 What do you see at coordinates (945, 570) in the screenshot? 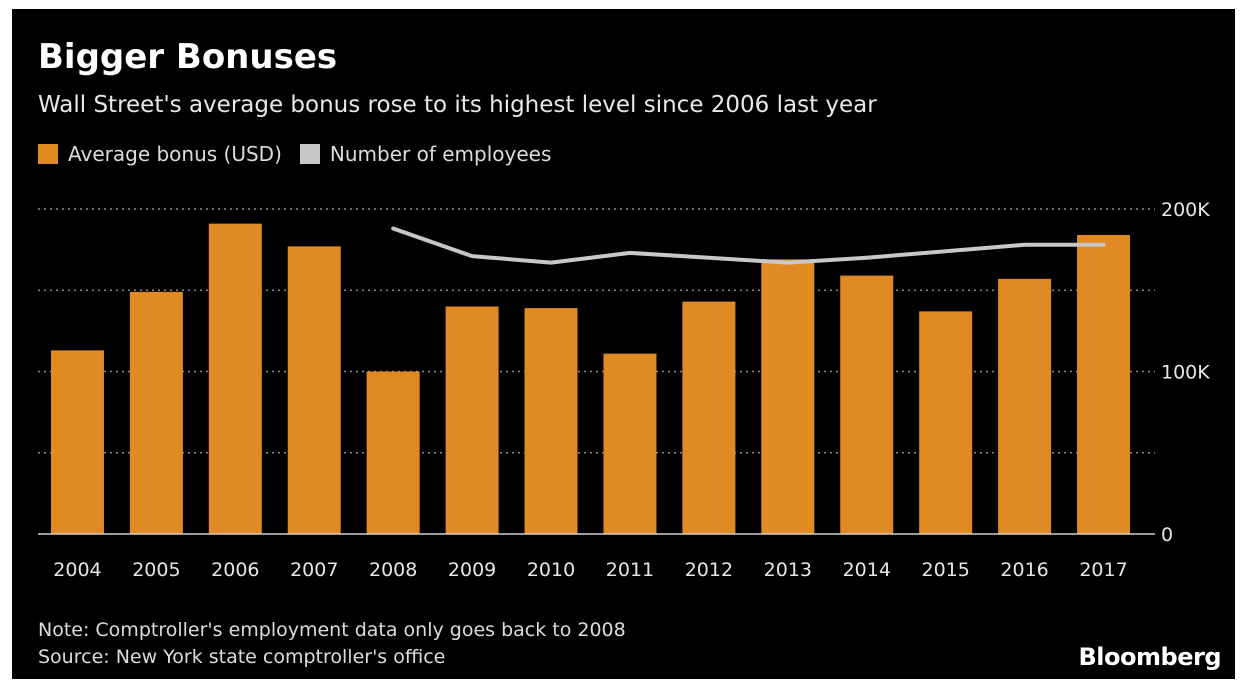
I see `x-tick-label-2015: 2015` at bounding box center [945, 570].